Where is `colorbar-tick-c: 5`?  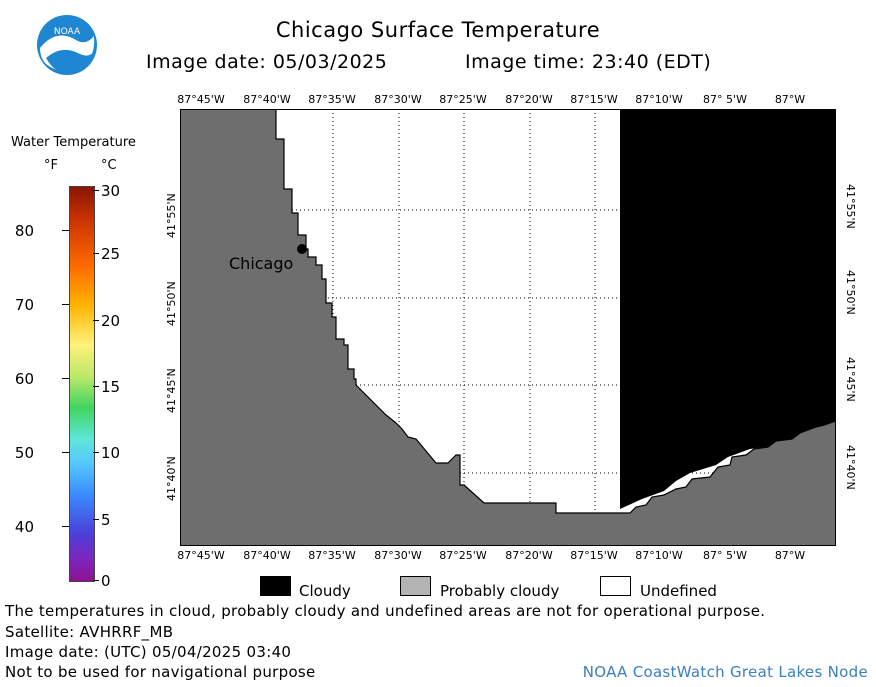 colorbar-tick-c: 5 is located at coordinates (106, 520).